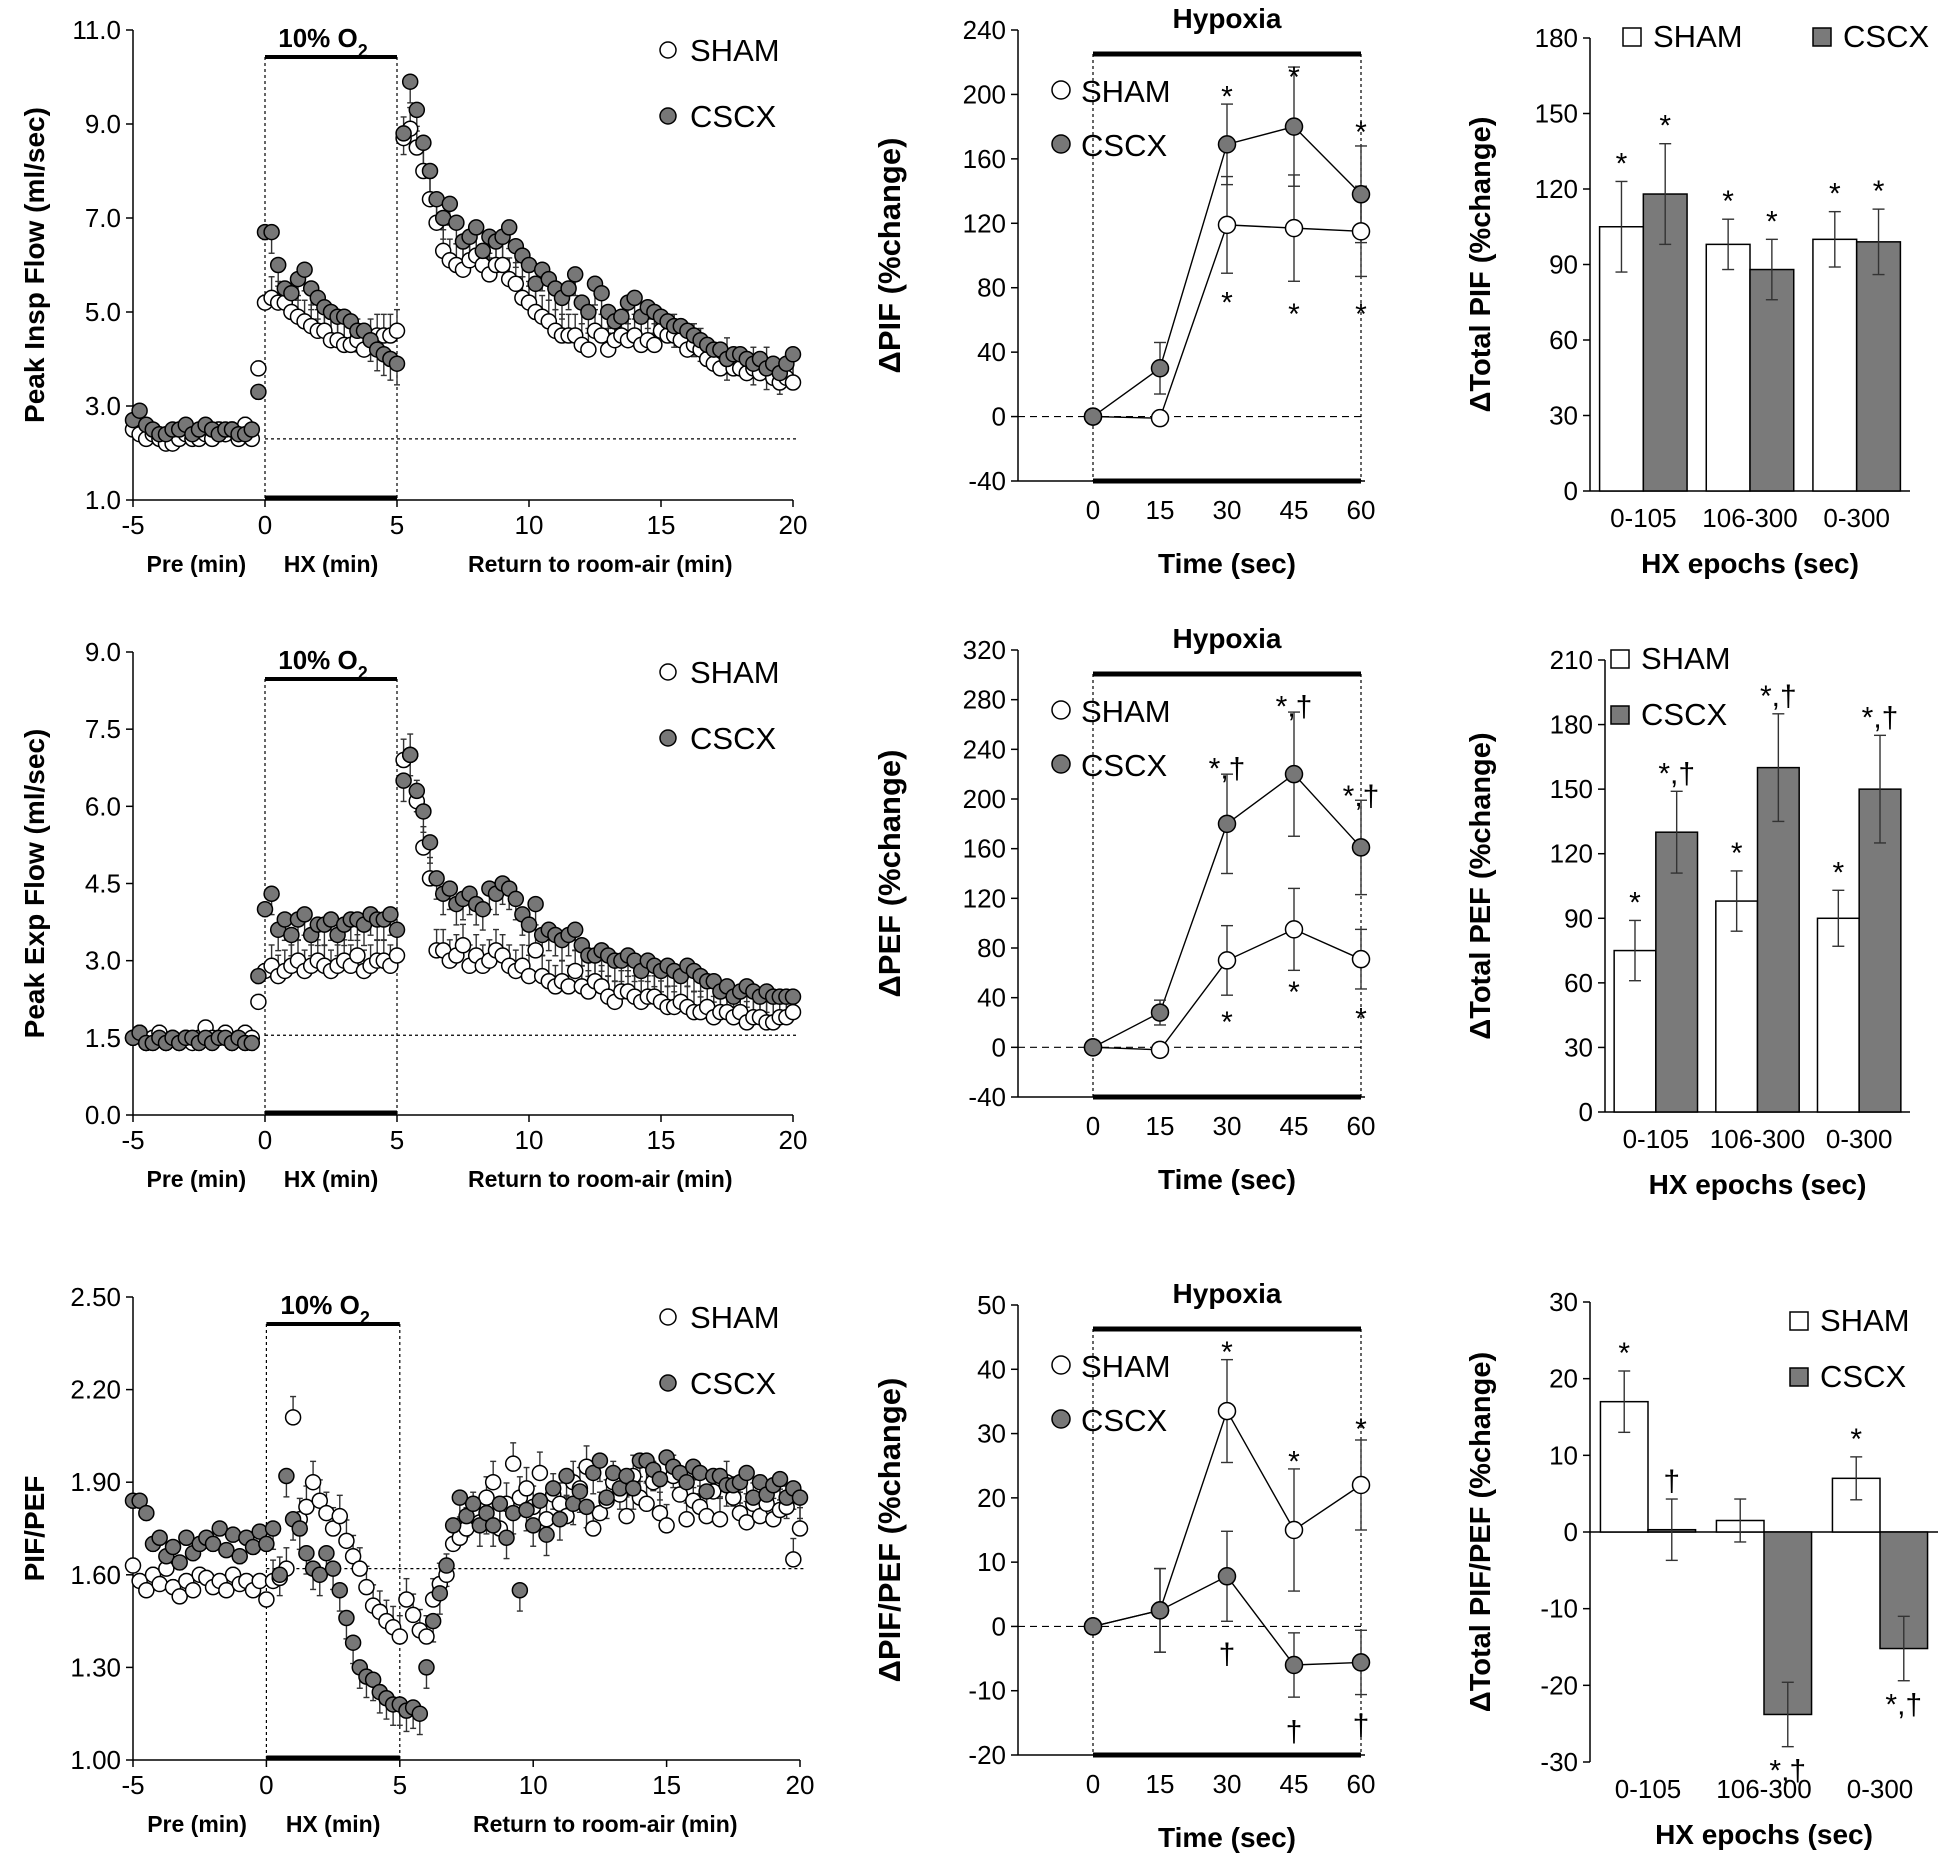  Describe the element at coordinates (1361, 1784) in the screenshot. I see `delta-x-tick-label: 60` at that location.